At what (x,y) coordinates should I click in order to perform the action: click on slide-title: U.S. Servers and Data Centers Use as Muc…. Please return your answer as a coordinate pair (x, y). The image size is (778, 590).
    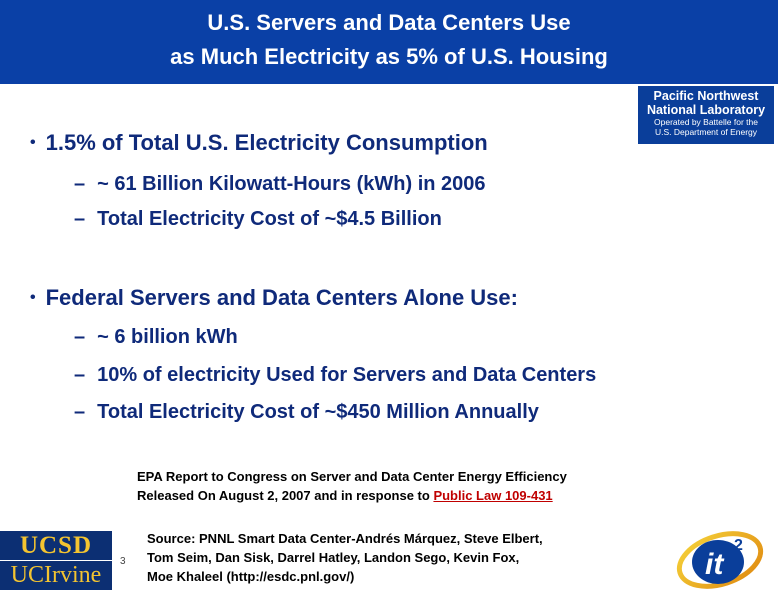
    Looking at the image, I should click on (389, 40).